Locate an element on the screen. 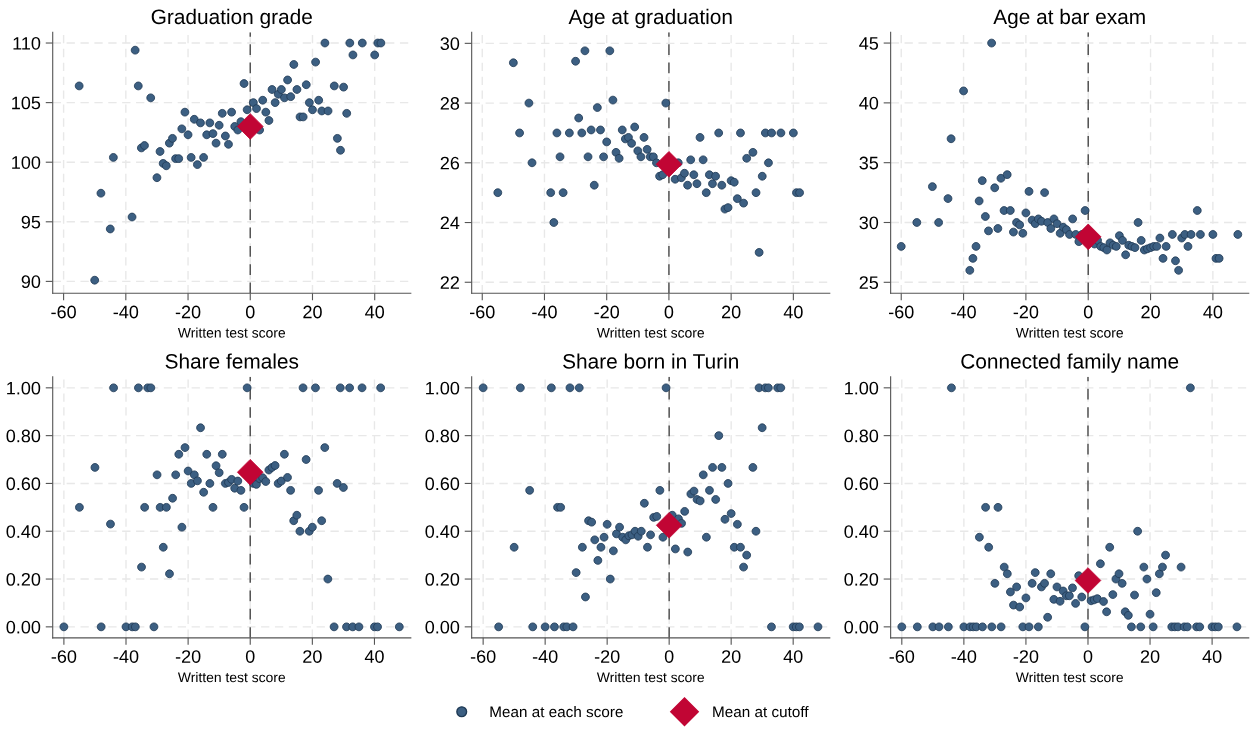  chart-title: Age at graduation is located at coordinates (650, 18).